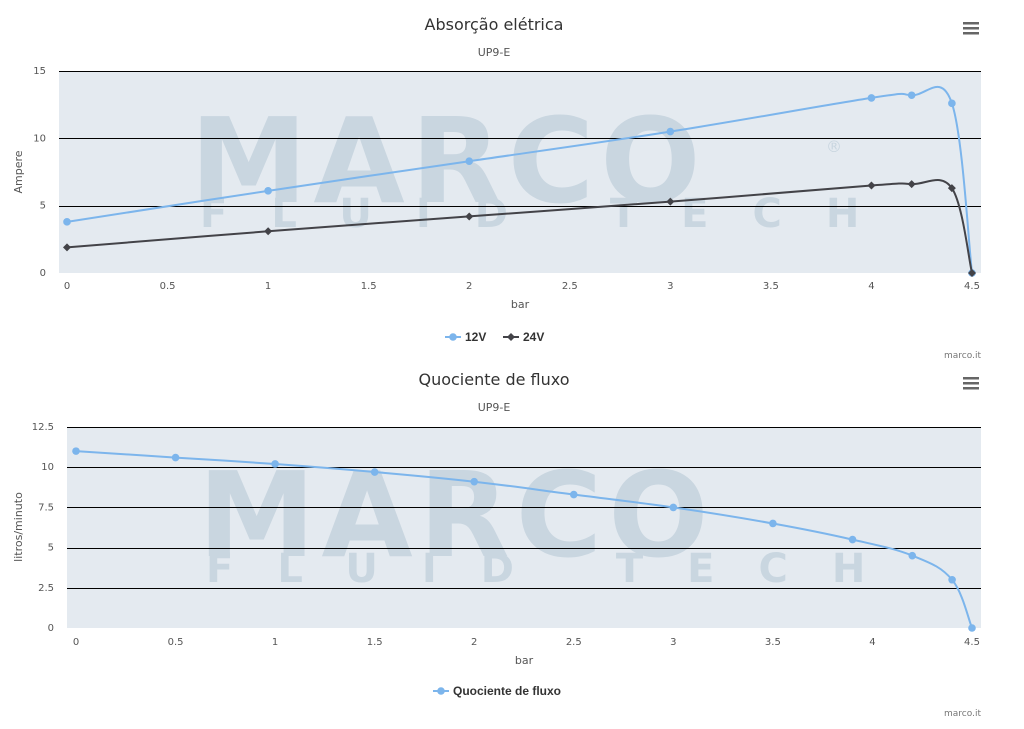  What do you see at coordinates (475, 337) in the screenshot?
I see `legend-label: 12V` at bounding box center [475, 337].